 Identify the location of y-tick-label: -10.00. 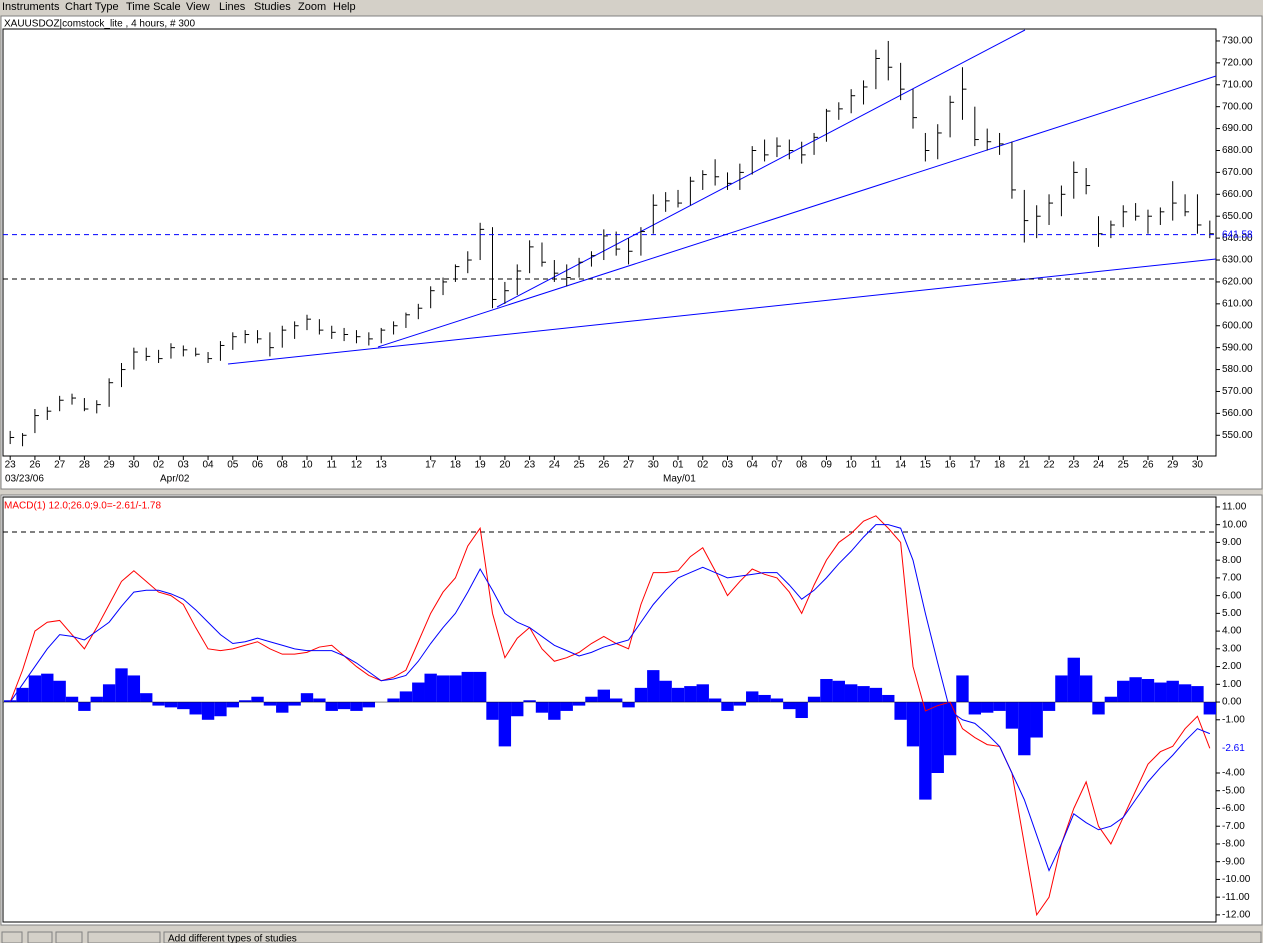
(1236, 879).